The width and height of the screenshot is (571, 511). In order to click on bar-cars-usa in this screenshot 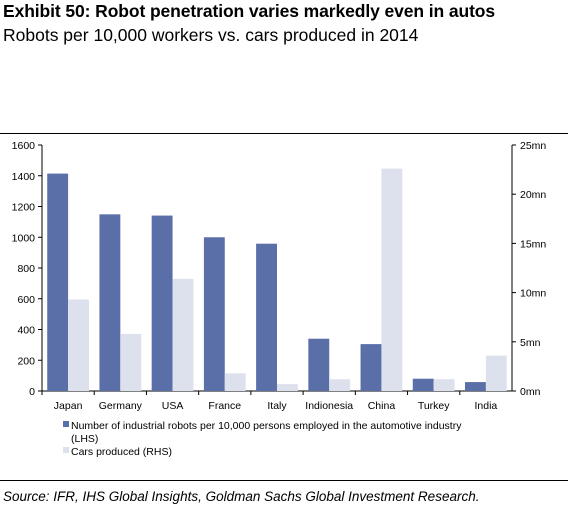, I will do `click(183, 334)`.